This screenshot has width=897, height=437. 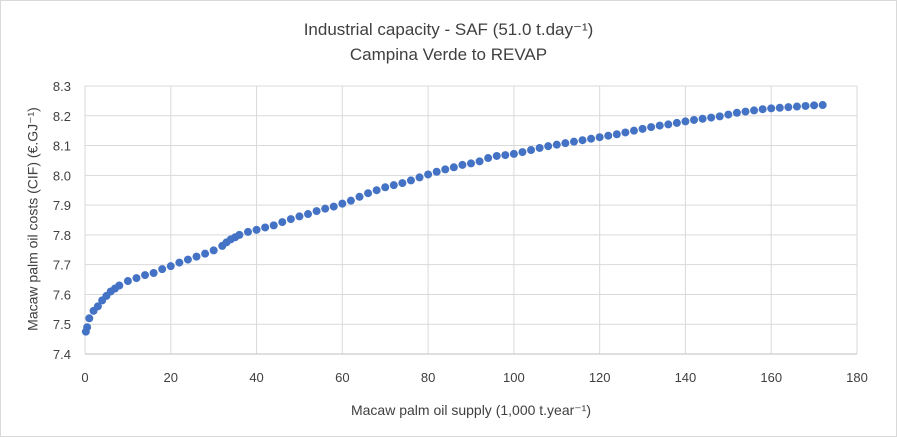 What do you see at coordinates (256, 377) in the screenshot?
I see `x-tick-label: 40` at bounding box center [256, 377].